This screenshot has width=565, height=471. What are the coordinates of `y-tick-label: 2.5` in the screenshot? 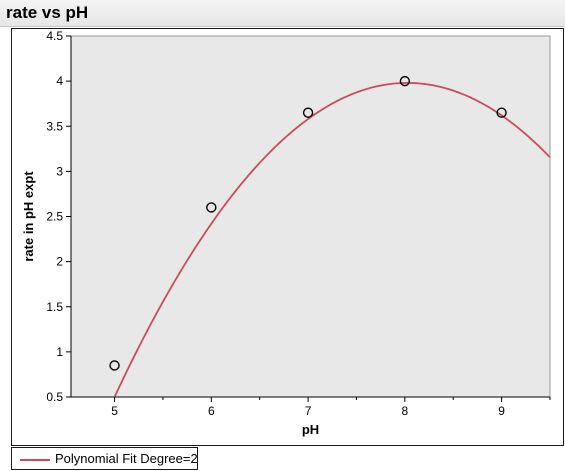 It's located at (54, 217).